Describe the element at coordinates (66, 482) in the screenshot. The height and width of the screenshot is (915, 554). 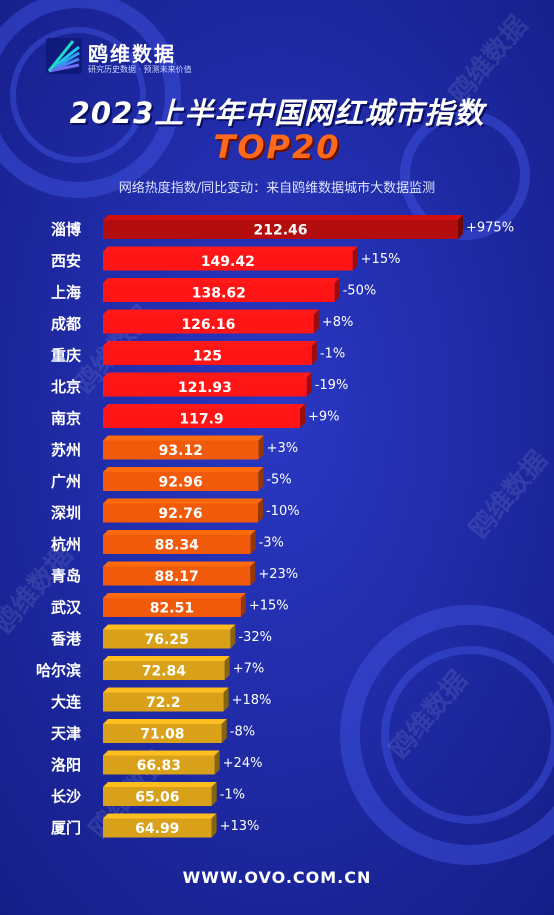
I see `city-label: 广州` at that location.